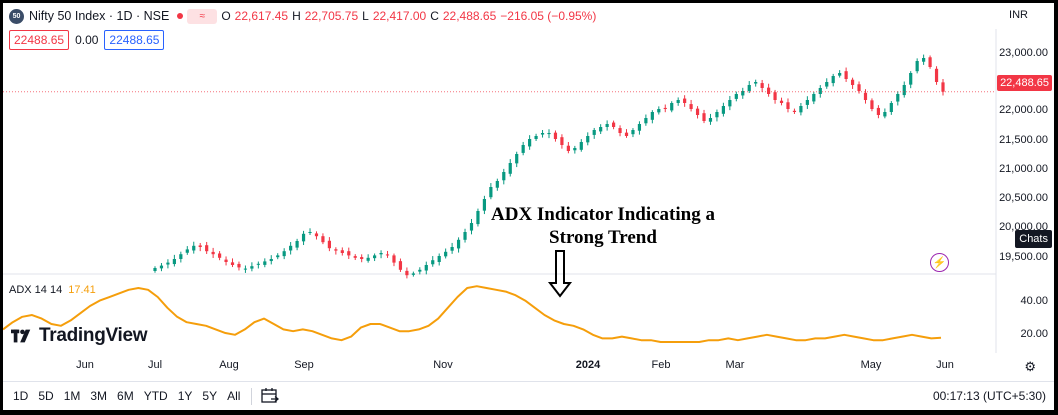 The height and width of the screenshot is (415, 1058). What do you see at coordinates (202, 16) in the screenshot?
I see `compare-icon: ≈` at bounding box center [202, 16].